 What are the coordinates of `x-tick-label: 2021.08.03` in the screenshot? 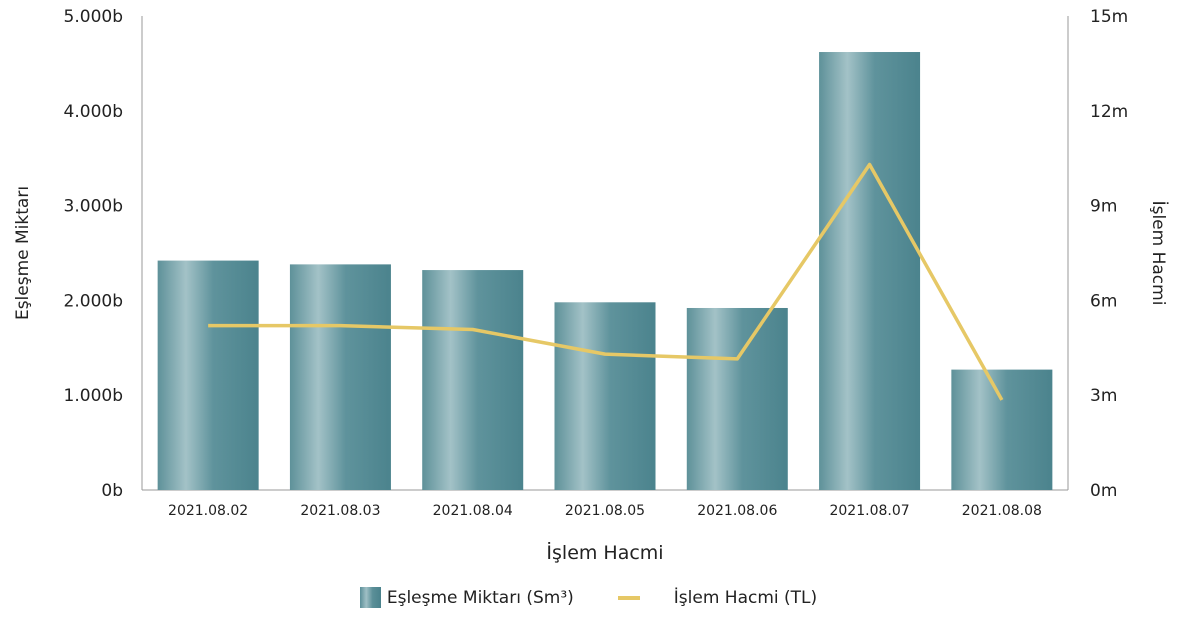 It's located at (340, 511).